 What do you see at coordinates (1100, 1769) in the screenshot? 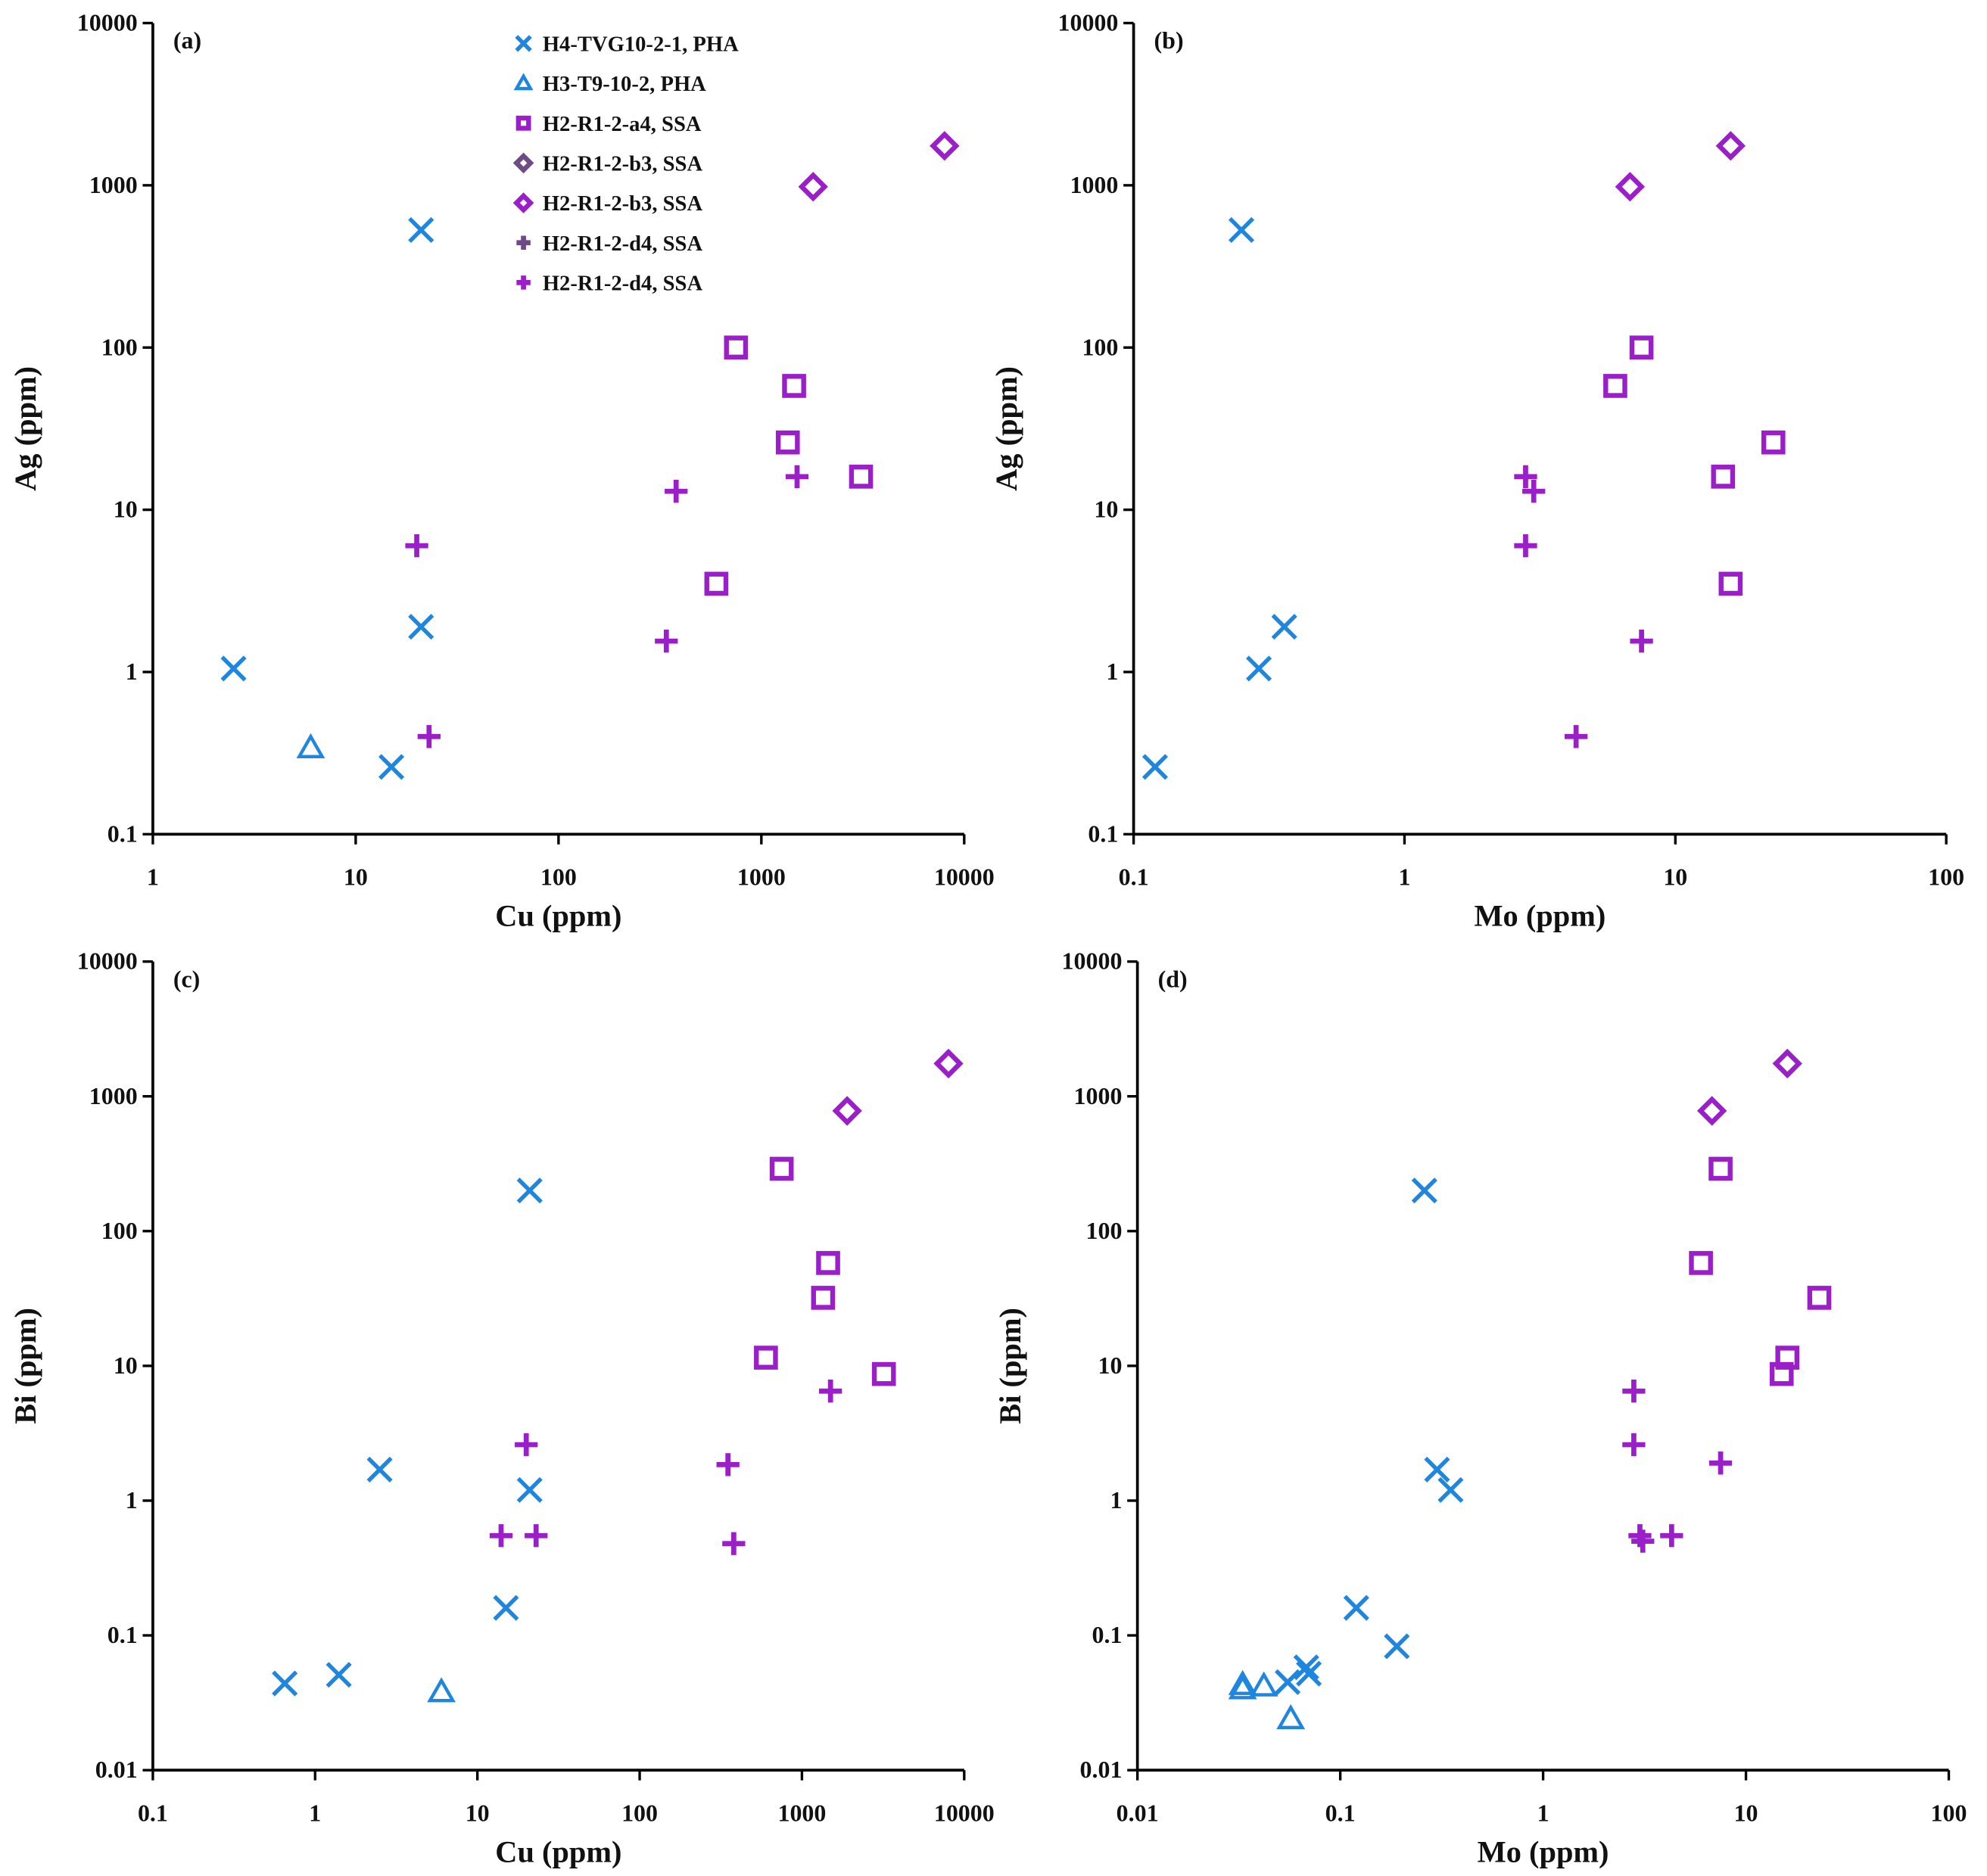
I see `y-tick-label: 0.01` at bounding box center [1100, 1769].